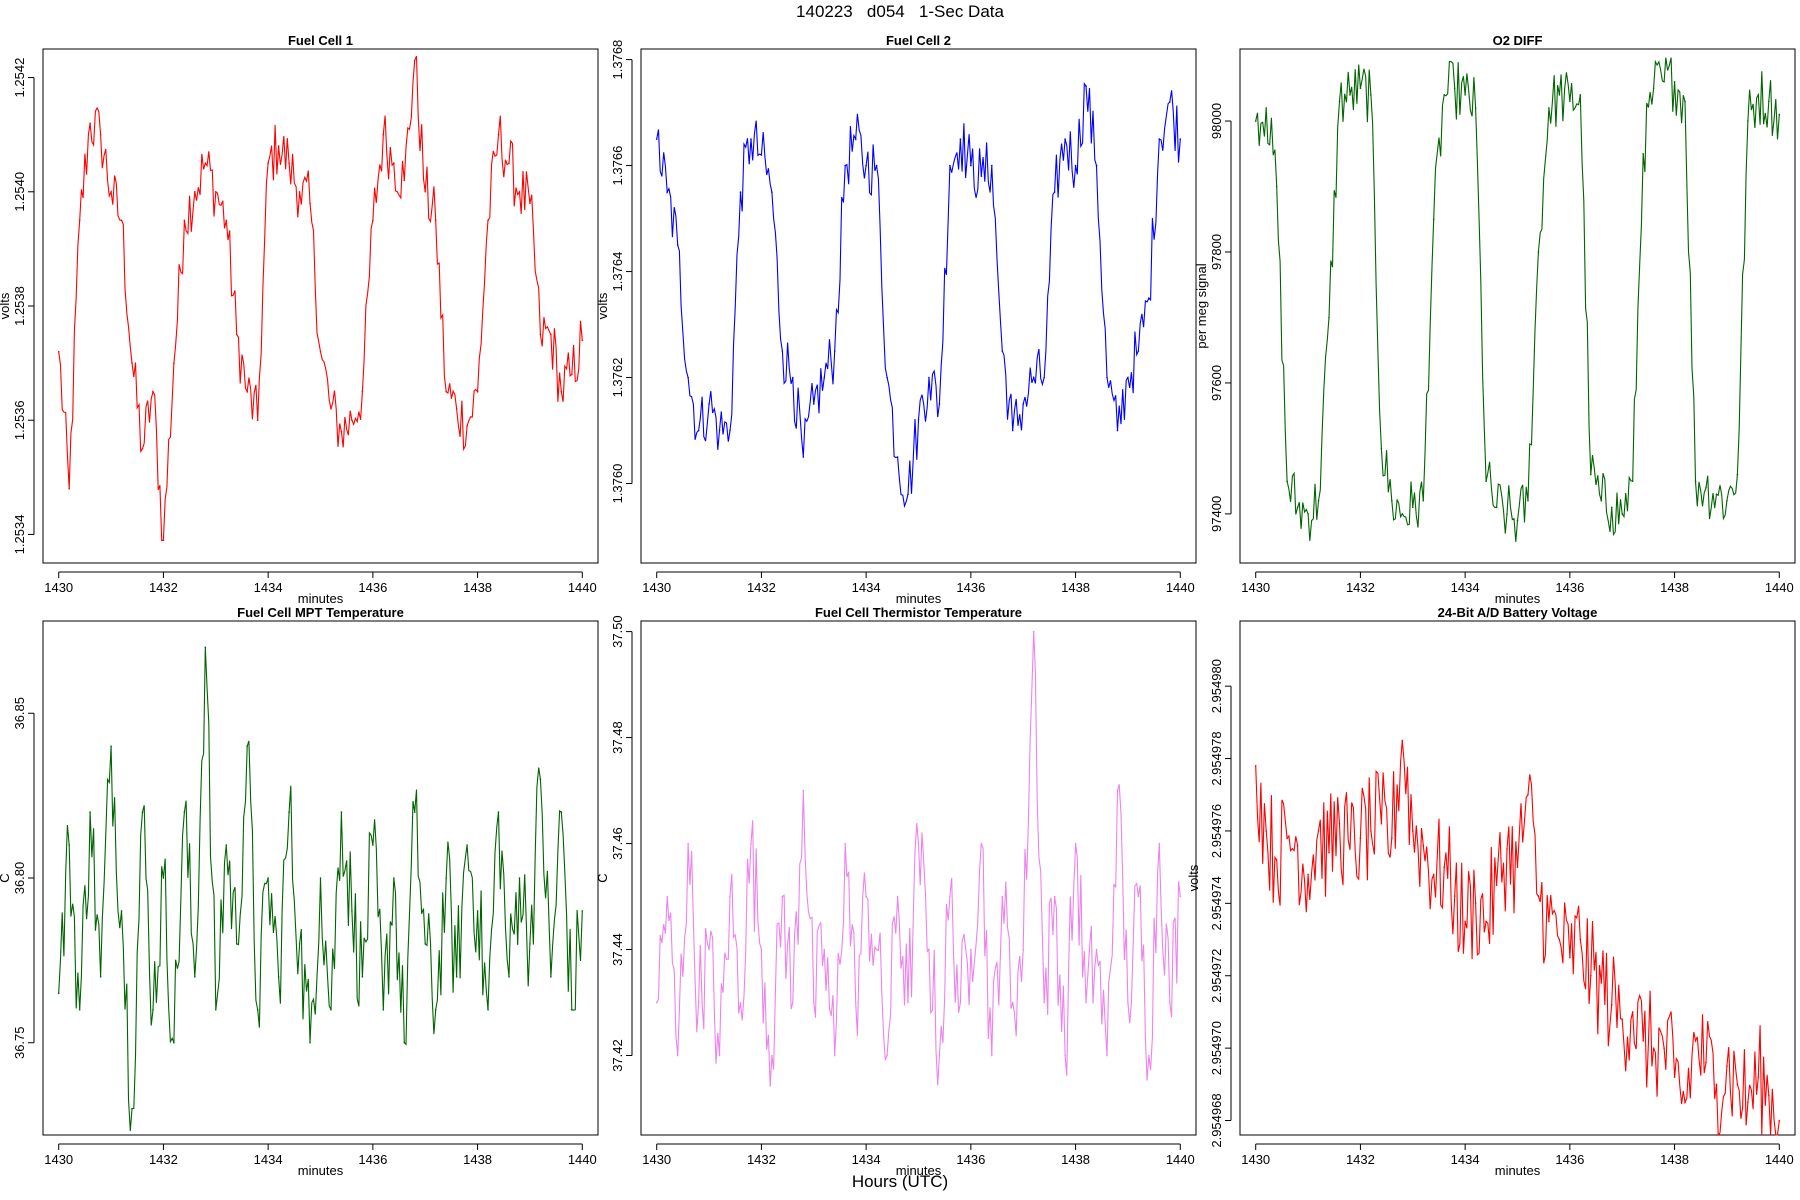  I want to click on y-tick-label: 2.954976, so click(1216, 831).